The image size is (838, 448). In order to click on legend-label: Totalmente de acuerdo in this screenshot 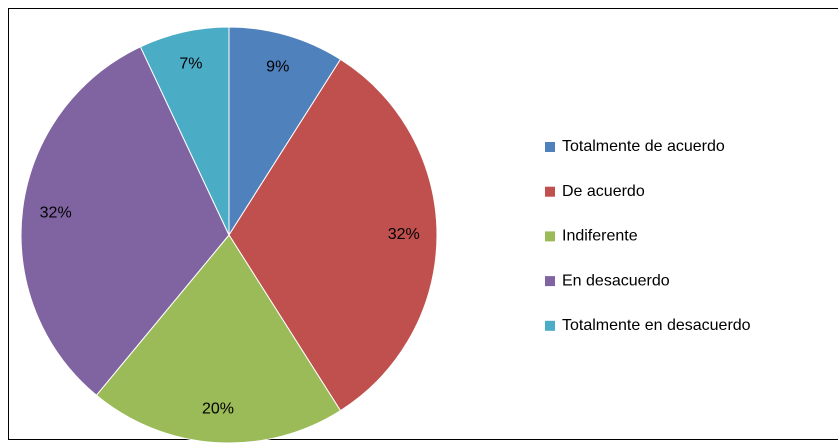, I will do `click(643, 146)`.